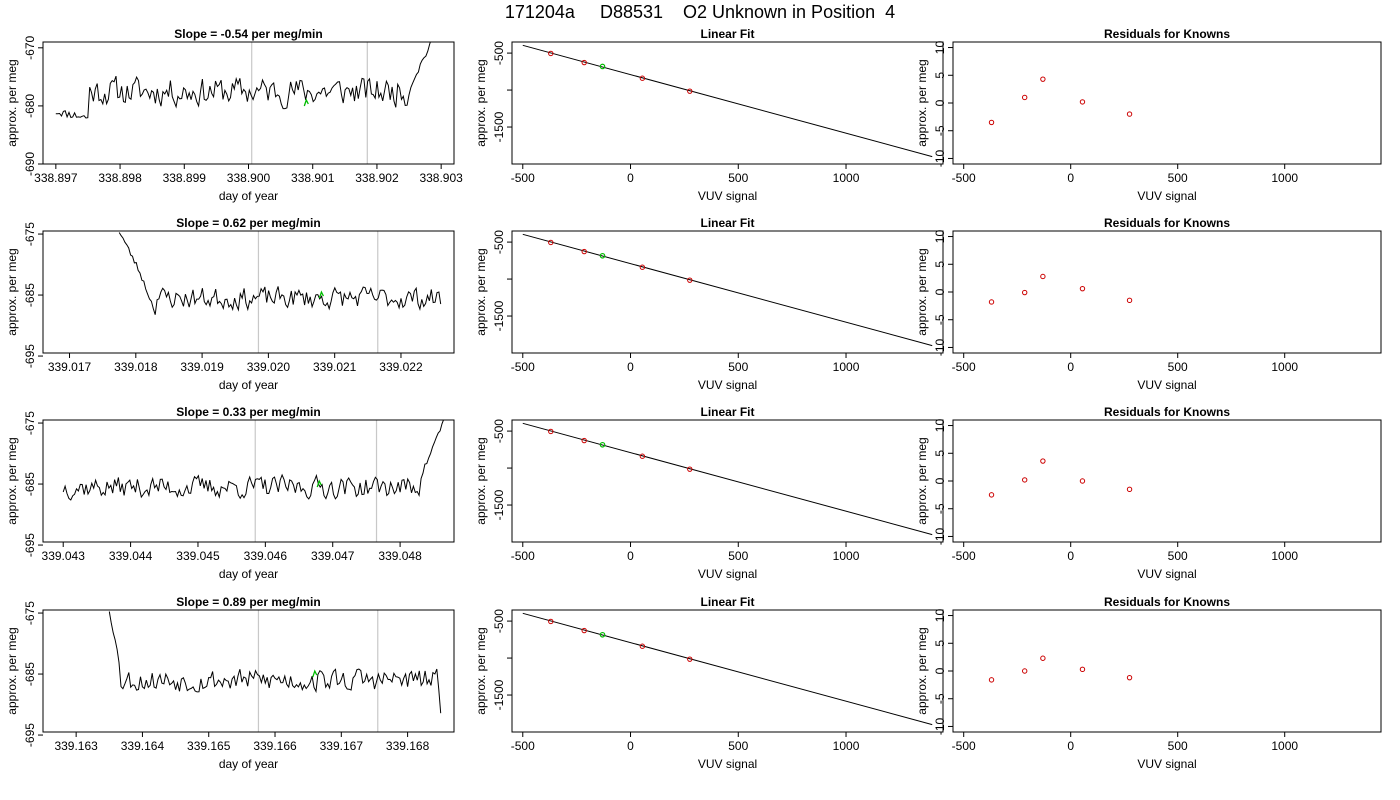 The height and width of the screenshot is (800, 1400). I want to click on x-tick-label: 339.165, so click(209, 746).